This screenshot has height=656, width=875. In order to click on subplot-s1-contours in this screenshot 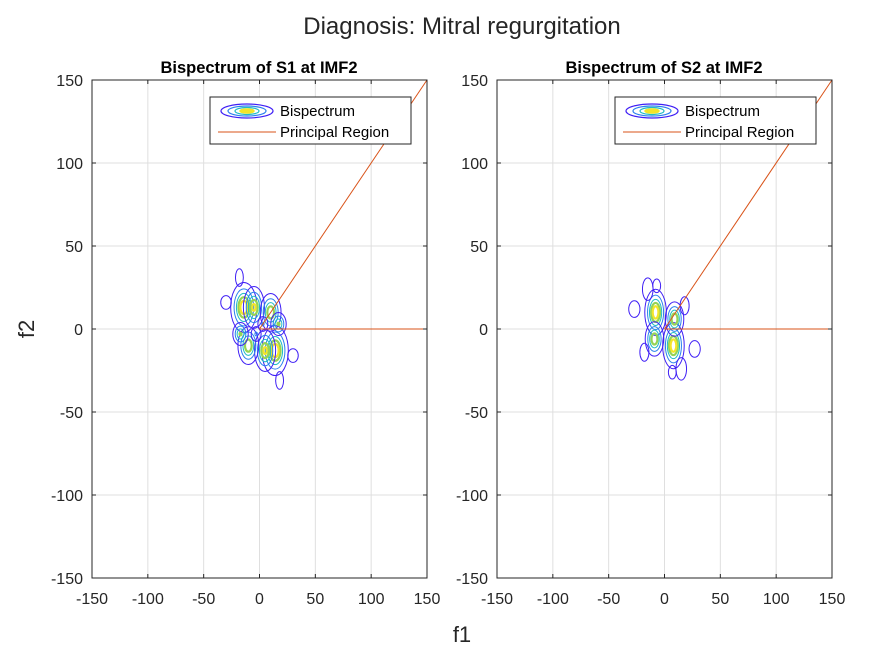, I will do `click(259, 329)`.